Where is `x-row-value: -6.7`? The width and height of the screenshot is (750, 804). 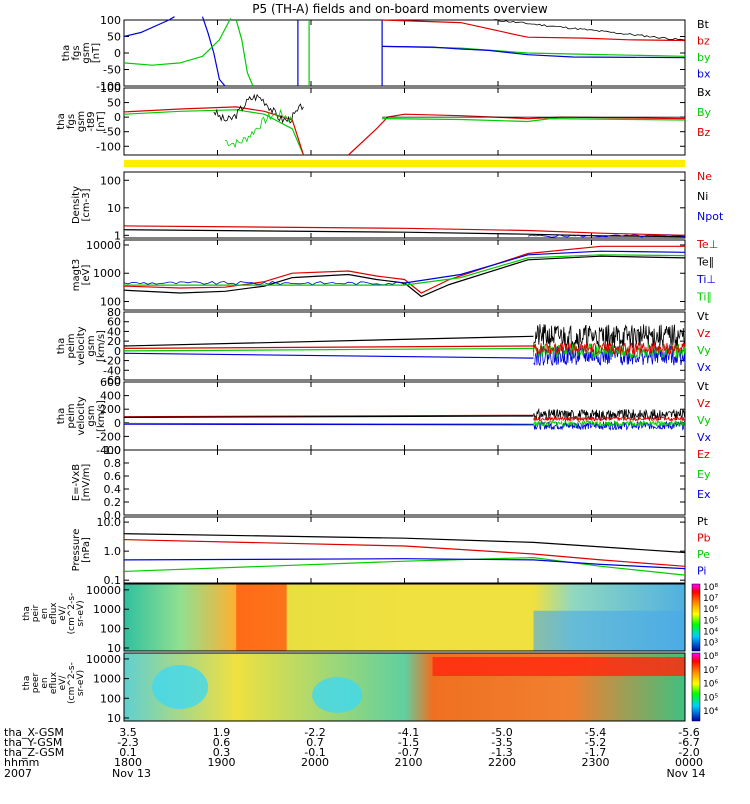 x-row-value: -6.7 is located at coordinates (688, 742).